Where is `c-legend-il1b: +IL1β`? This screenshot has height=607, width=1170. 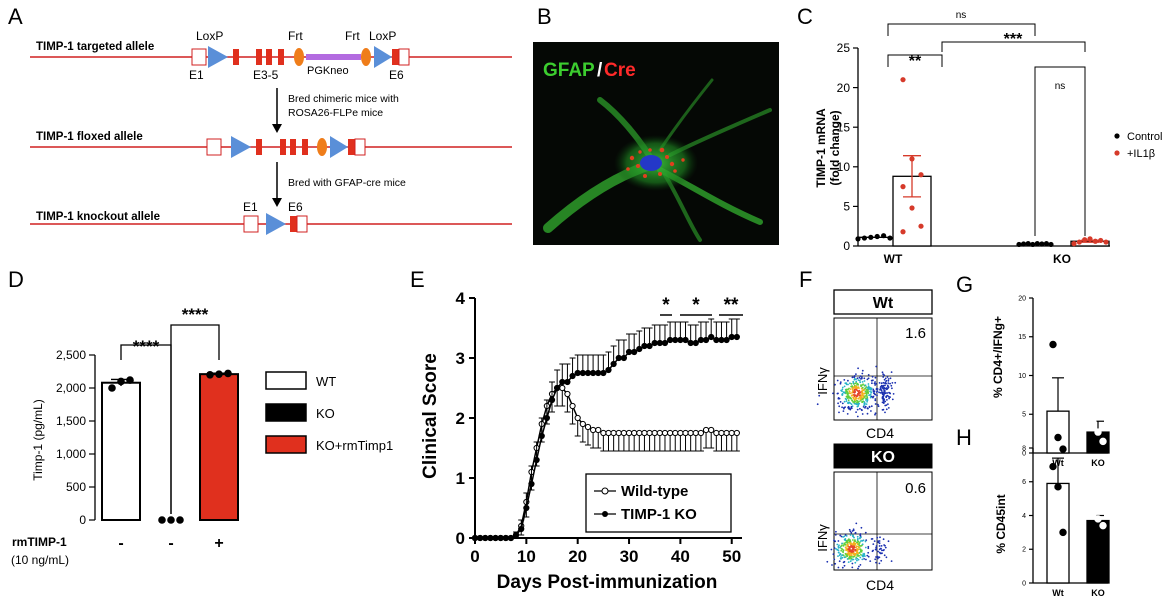 c-legend-il1b: +IL1β is located at coordinates (1141, 154).